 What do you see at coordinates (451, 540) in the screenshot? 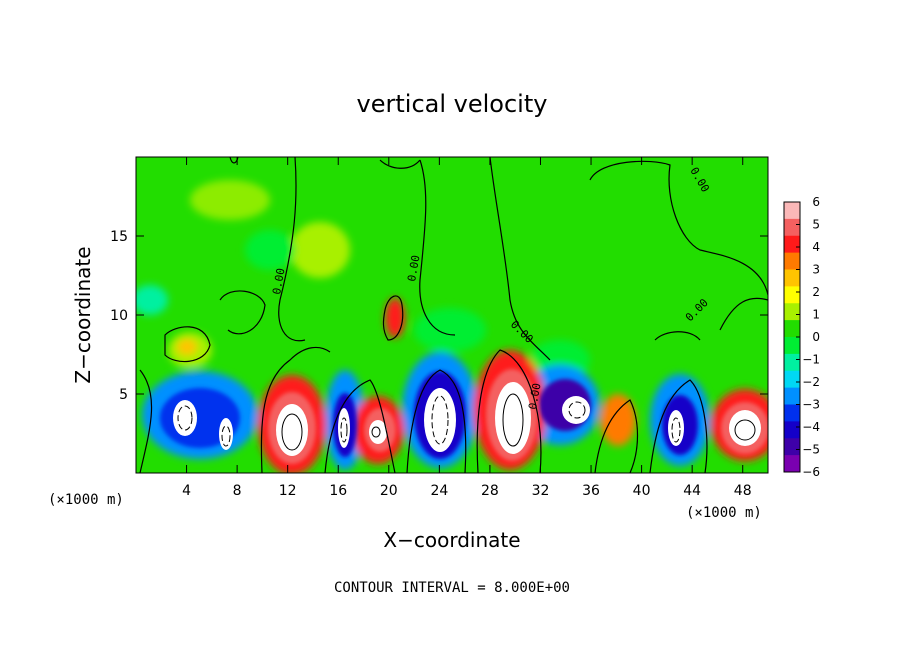
I see `x-axis-label: X−coordinate` at bounding box center [451, 540].